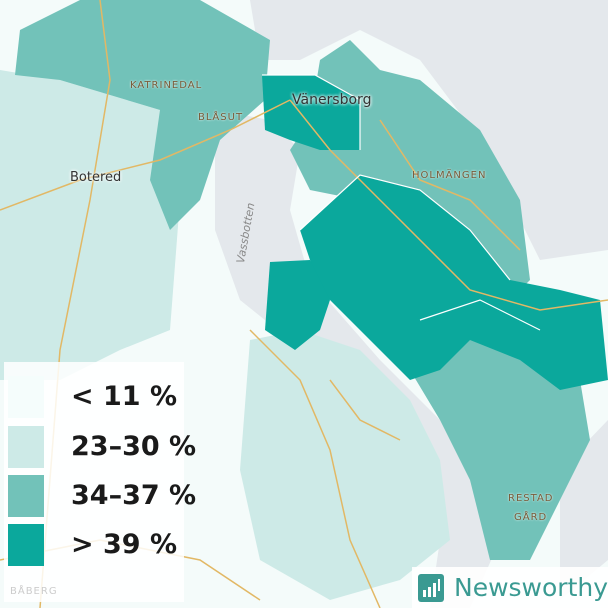 The image size is (608, 608). I want to click on legend-item: 34–37 %, so click(102, 496).